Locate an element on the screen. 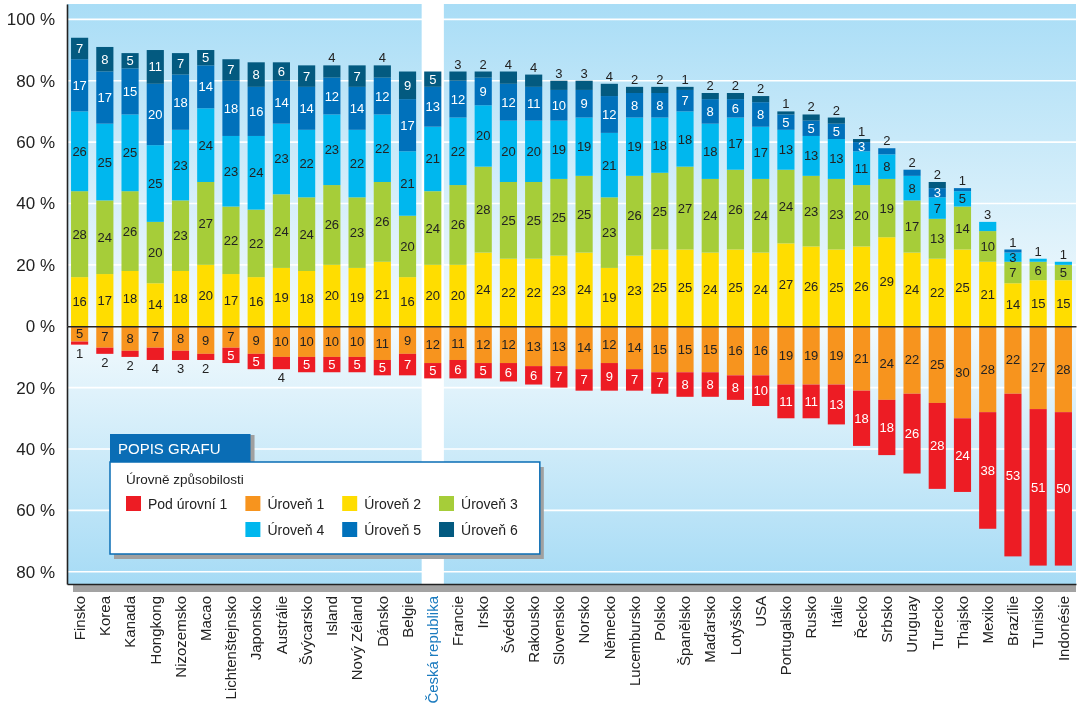 The image size is (1079, 717). x-tick-label: Lichtenštejnsko is located at coordinates (231, 648).